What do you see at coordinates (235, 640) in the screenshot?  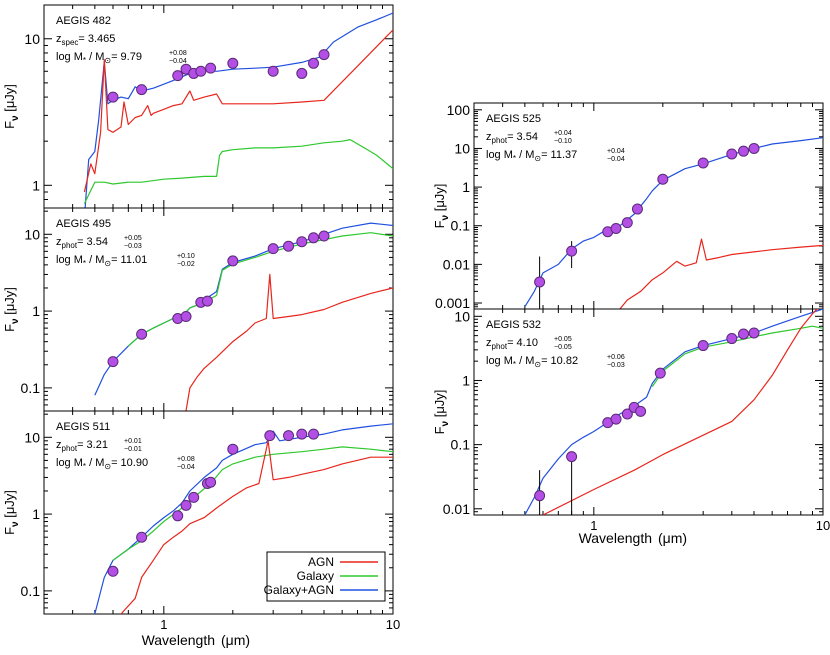 I see `left-xlabel-unit: (μm)` at bounding box center [235, 640].